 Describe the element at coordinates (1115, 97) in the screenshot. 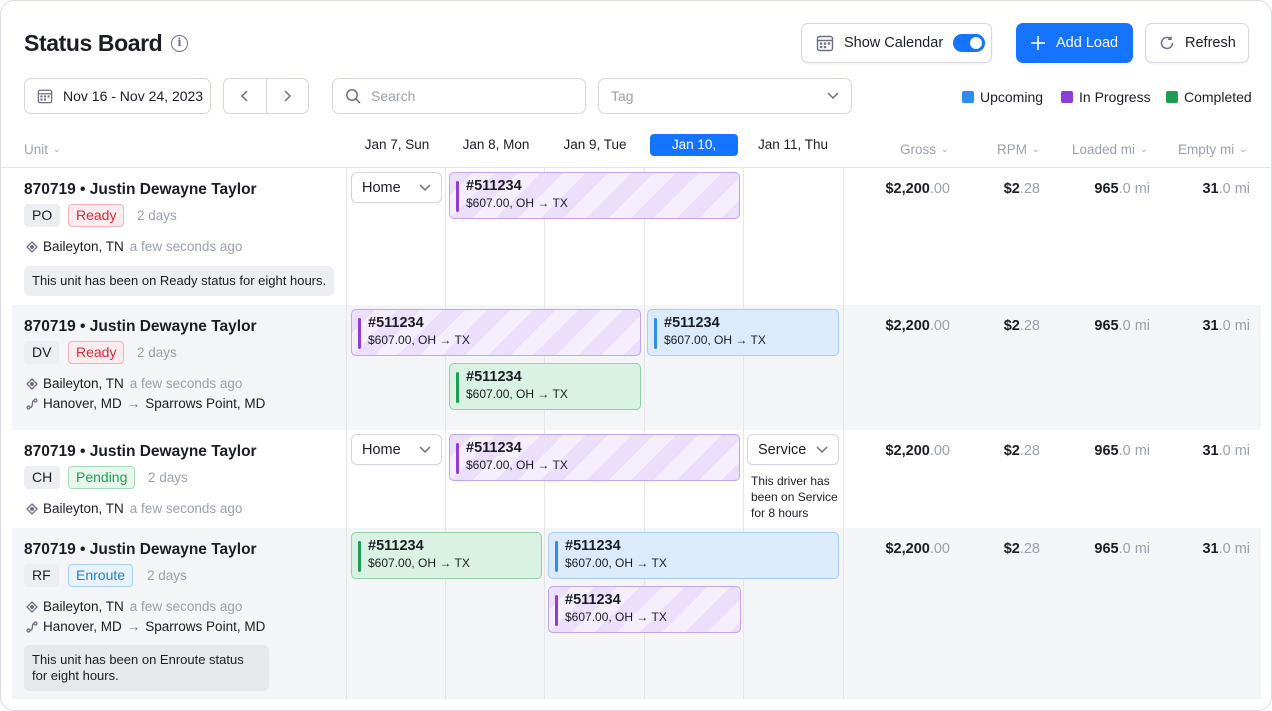

I see `legend-label: In Progress` at that location.